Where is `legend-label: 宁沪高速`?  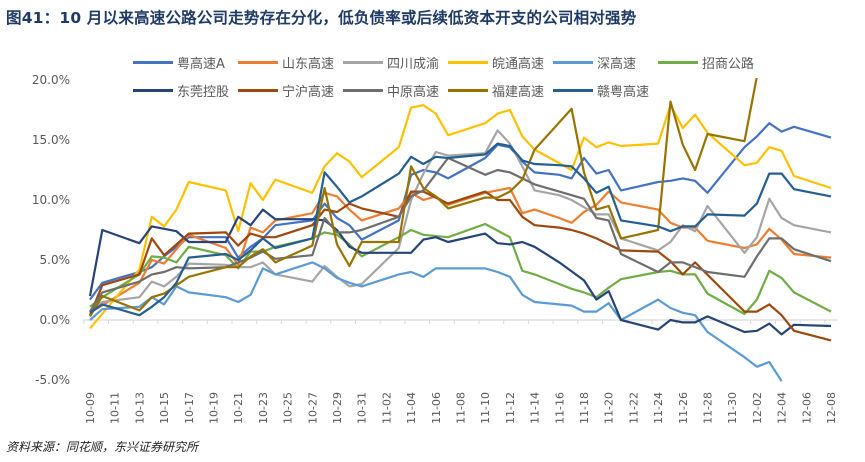 legend-label: 宁沪高速 is located at coordinates (308, 92).